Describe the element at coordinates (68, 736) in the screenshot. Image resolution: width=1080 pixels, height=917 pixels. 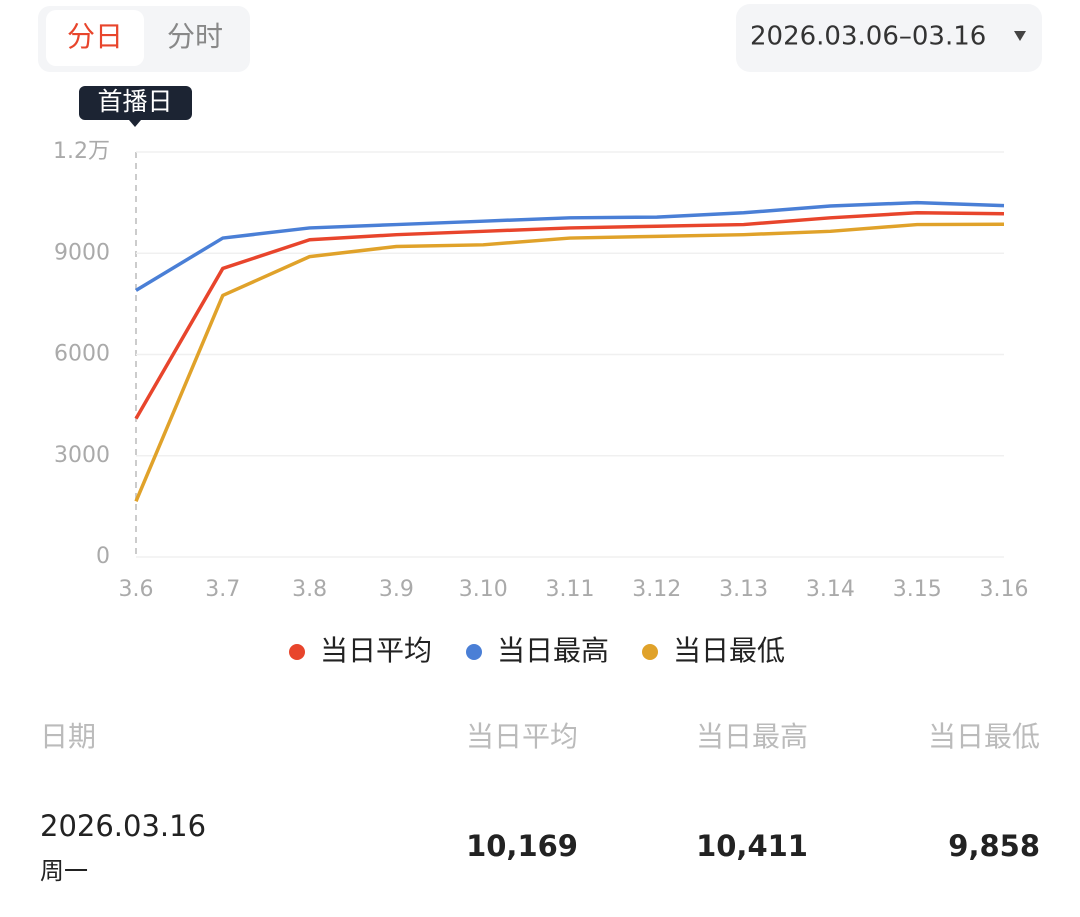
I see `table-header: 日期` at that location.